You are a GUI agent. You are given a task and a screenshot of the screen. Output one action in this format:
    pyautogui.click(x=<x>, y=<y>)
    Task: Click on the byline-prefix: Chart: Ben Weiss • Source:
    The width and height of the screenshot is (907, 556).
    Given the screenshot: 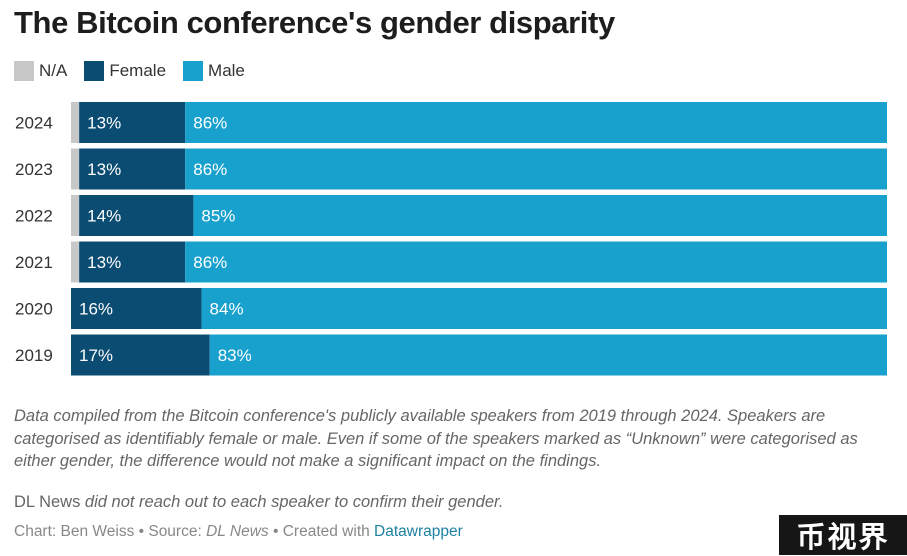 What is the action you would take?
    pyautogui.click(x=110, y=531)
    